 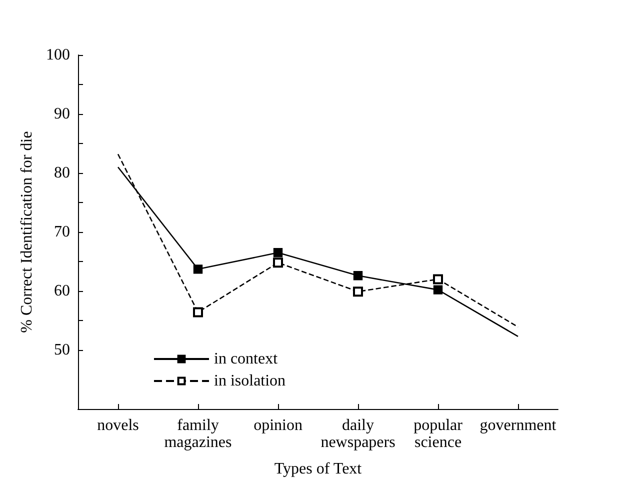 What do you see at coordinates (198, 434) in the screenshot?
I see `x-tick-label: family magazines` at bounding box center [198, 434].